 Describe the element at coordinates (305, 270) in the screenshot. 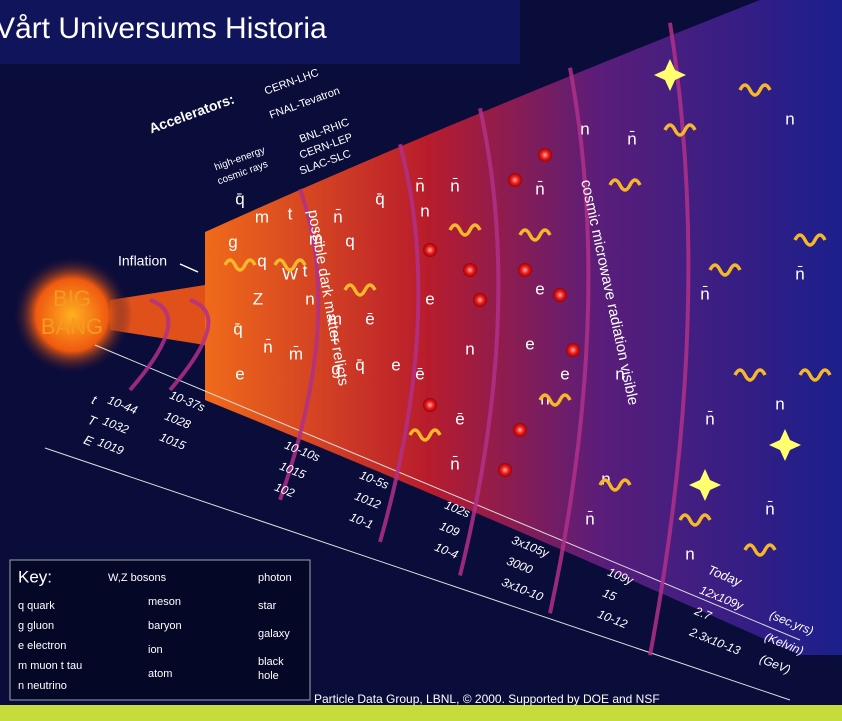

I see `particle: t` at that location.